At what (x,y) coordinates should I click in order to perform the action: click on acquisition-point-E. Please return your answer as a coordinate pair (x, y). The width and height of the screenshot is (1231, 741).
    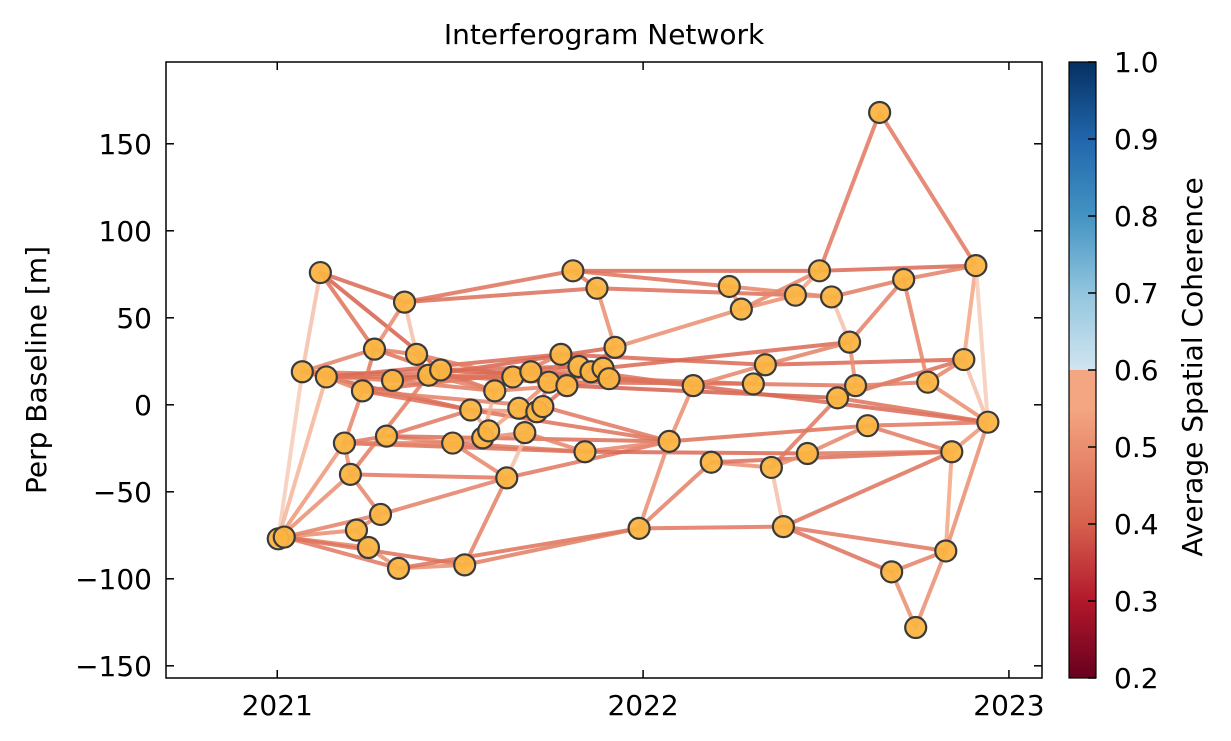
    Looking at the image, I should click on (326, 377).